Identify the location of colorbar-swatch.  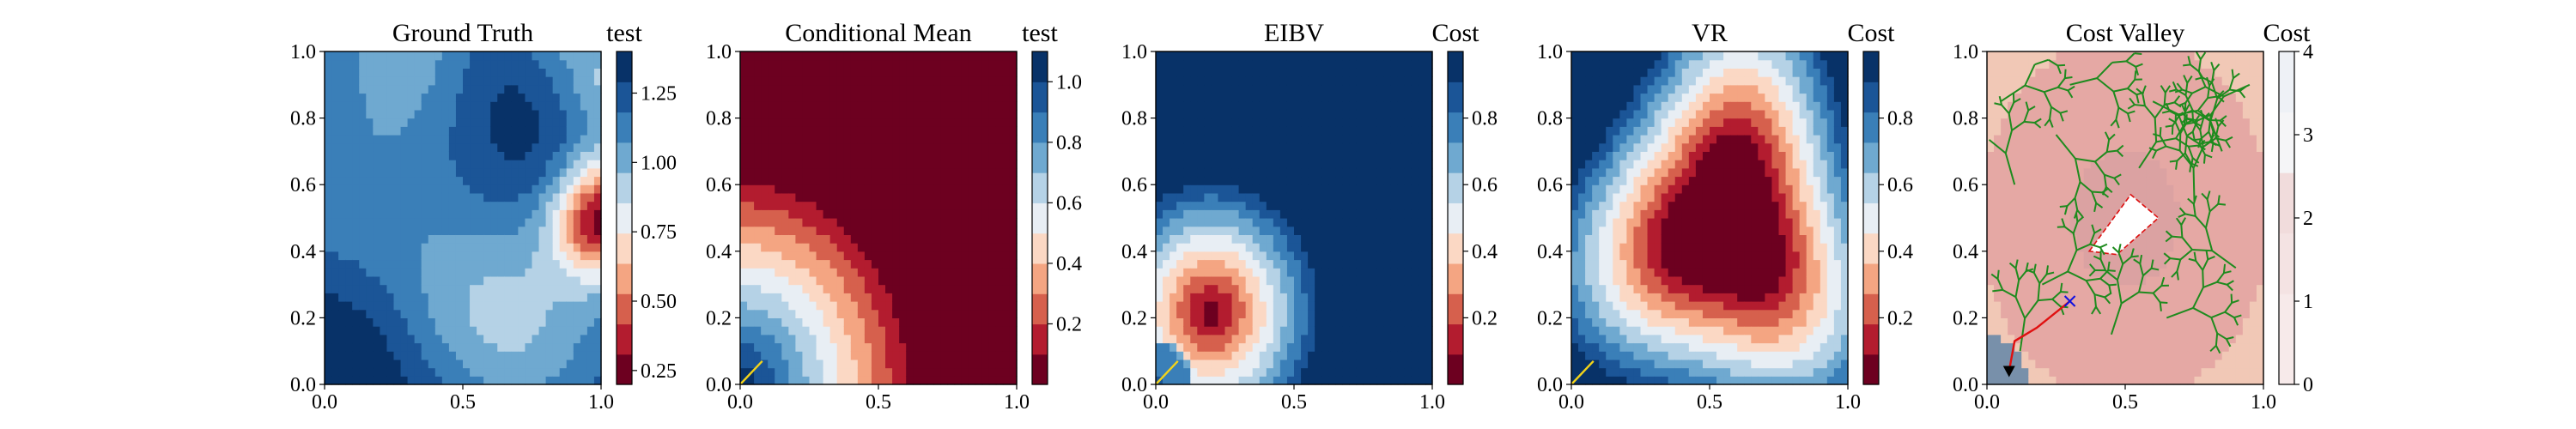
(625, 309).